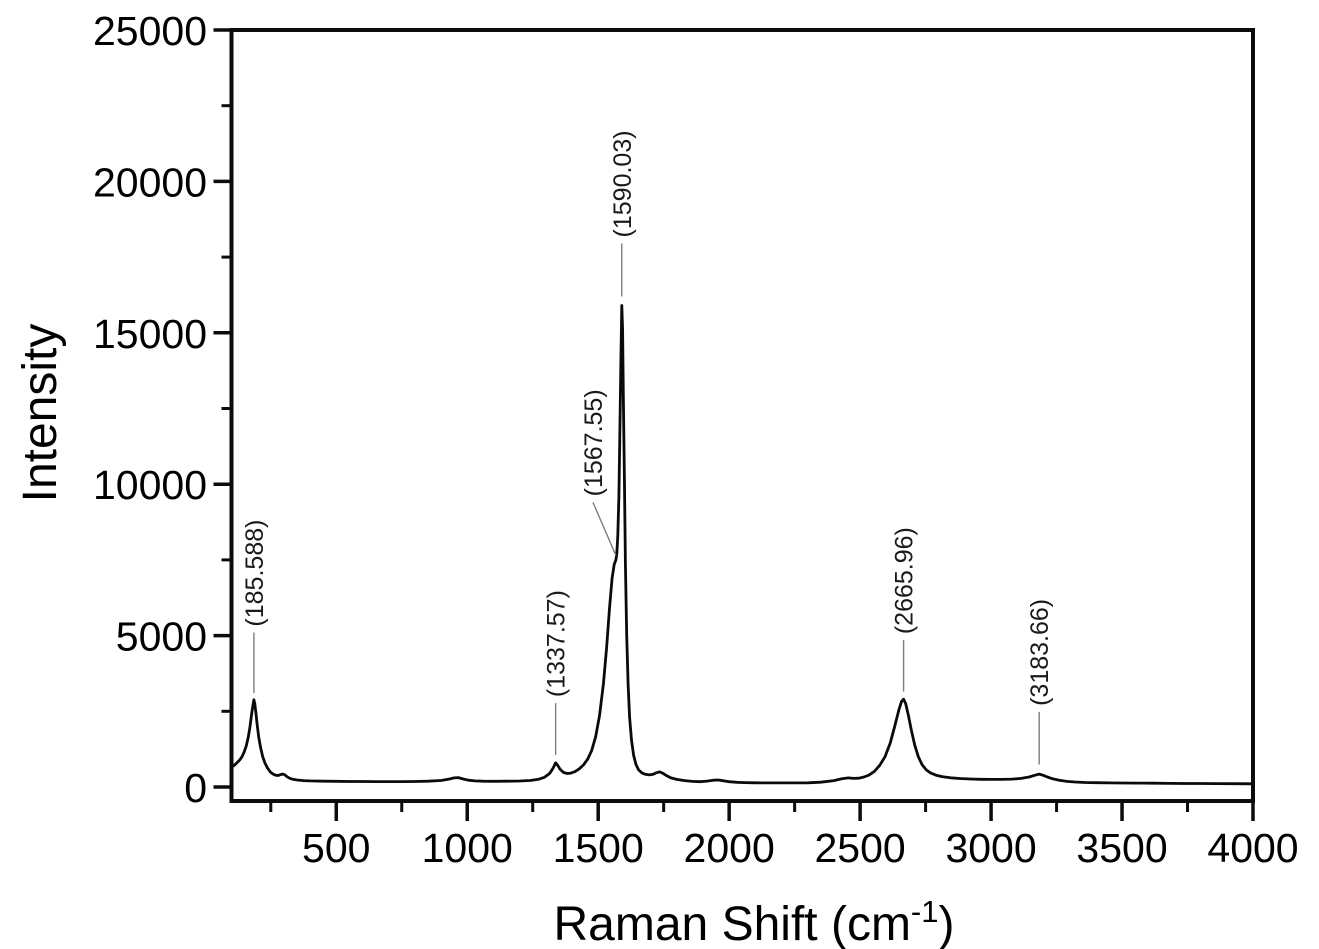  I want to click on x-tick-label: 500, so click(336, 848).